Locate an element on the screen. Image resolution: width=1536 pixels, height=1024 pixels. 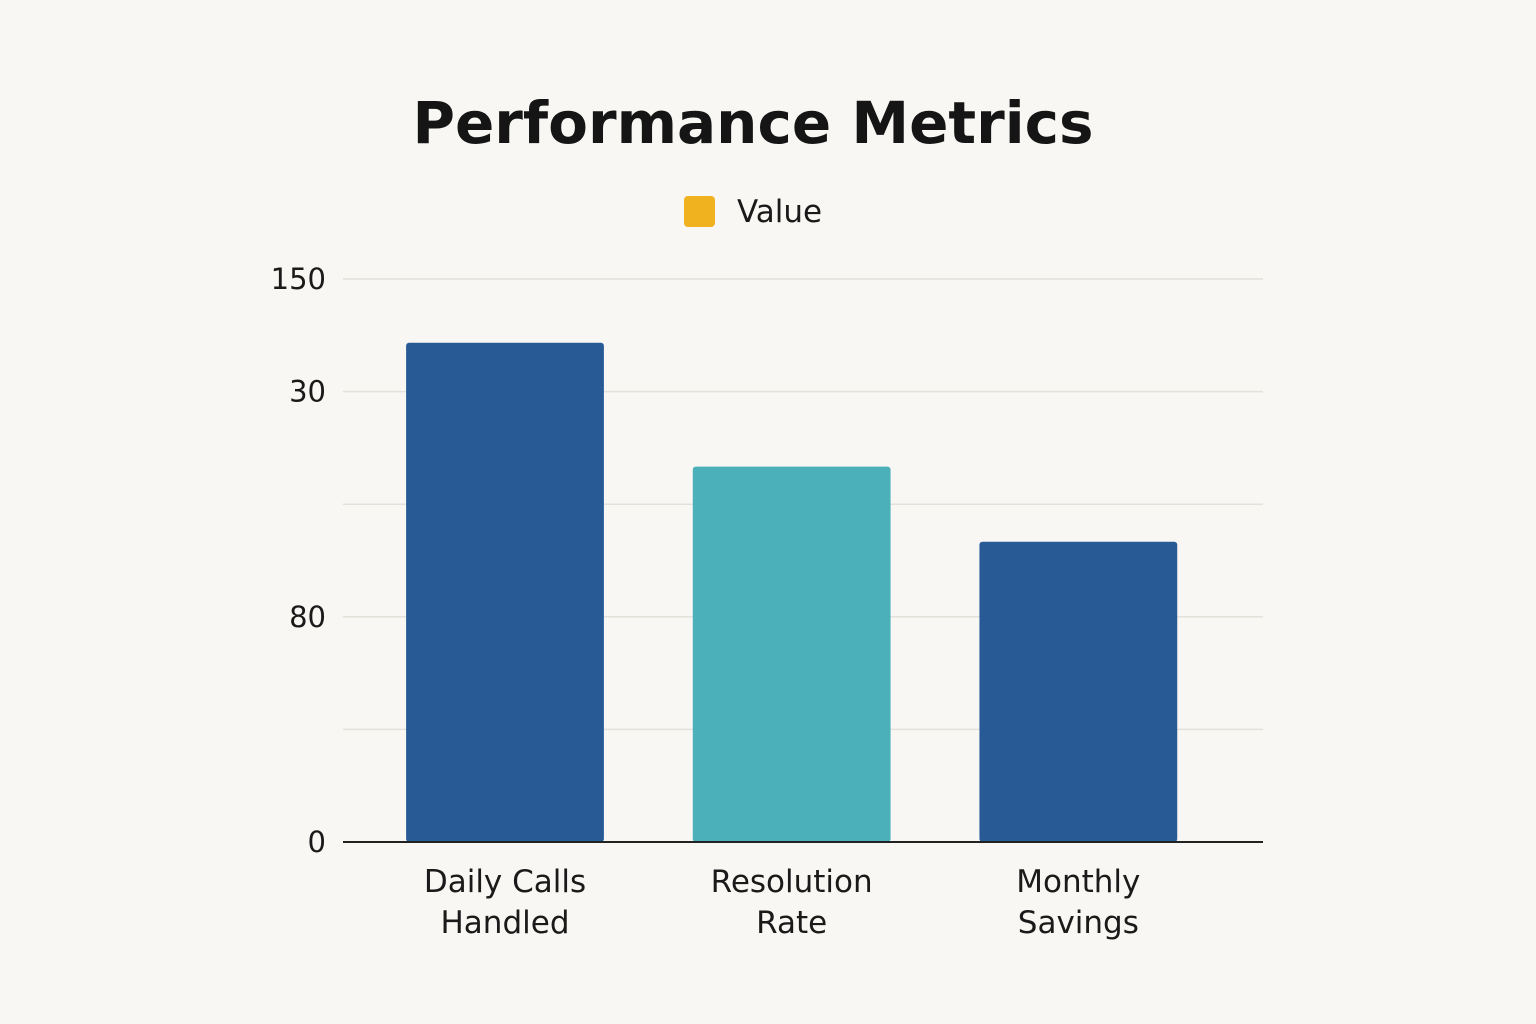
legend-swatch is located at coordinates (699, 211).